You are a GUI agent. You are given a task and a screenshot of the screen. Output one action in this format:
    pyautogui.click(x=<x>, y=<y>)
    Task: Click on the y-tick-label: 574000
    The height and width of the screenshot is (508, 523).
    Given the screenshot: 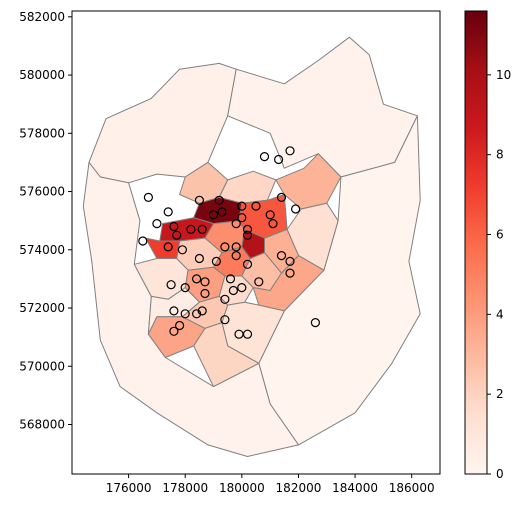 What is the action you would take?
    pyautogui.click(x=42, y=250)
    